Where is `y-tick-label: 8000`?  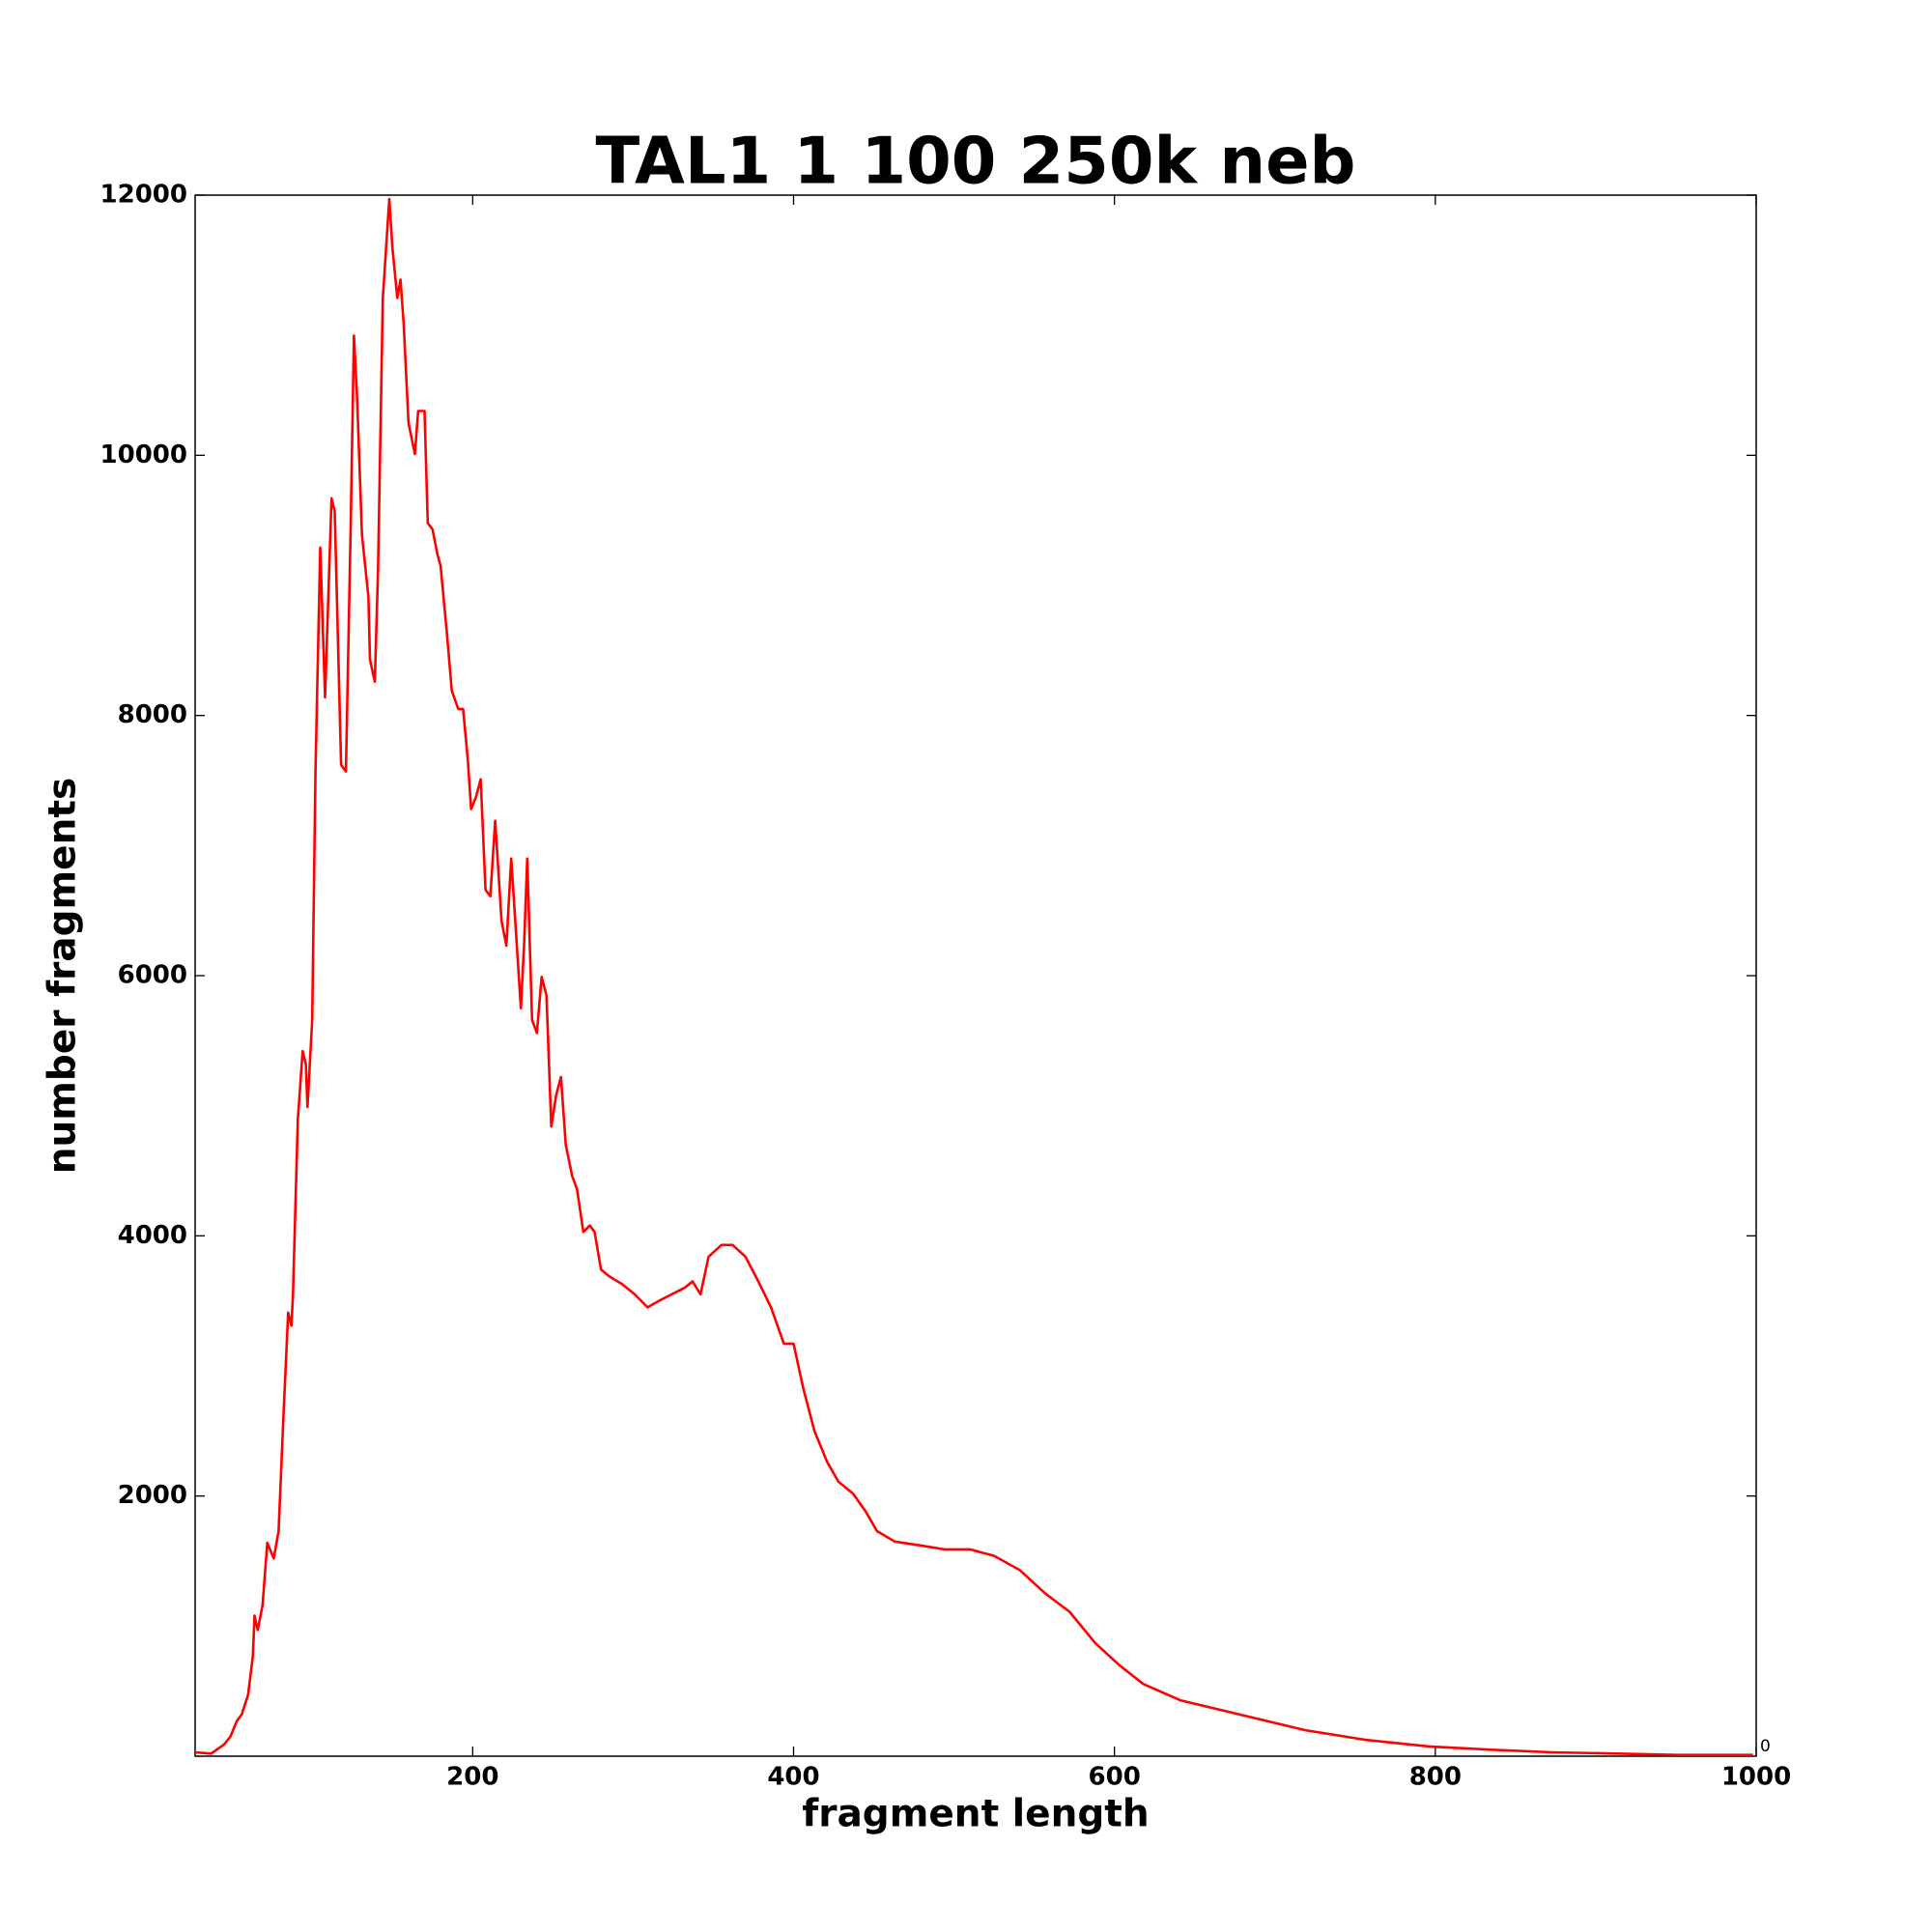 y-tick-label: 8000 is located at coordinates (152, 714).